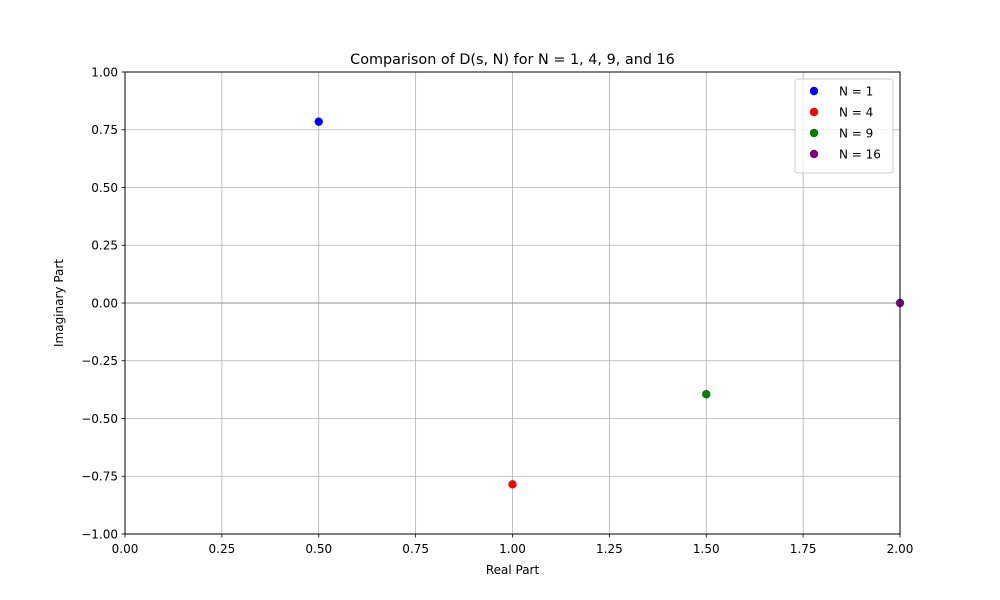  What do you see at coordinates (99, 419) in the screenshot?
I see `y-tick-label: −0.50` at bounding box center [99, 419].